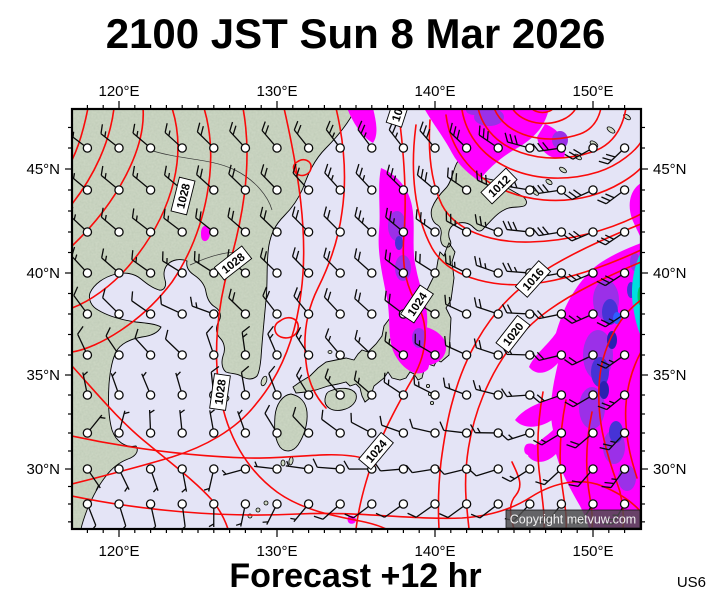 Image resolution: width=711 pixels, height=600 pixels. I want to click on axis-label-bottom: 150°E, so click(592, 551).